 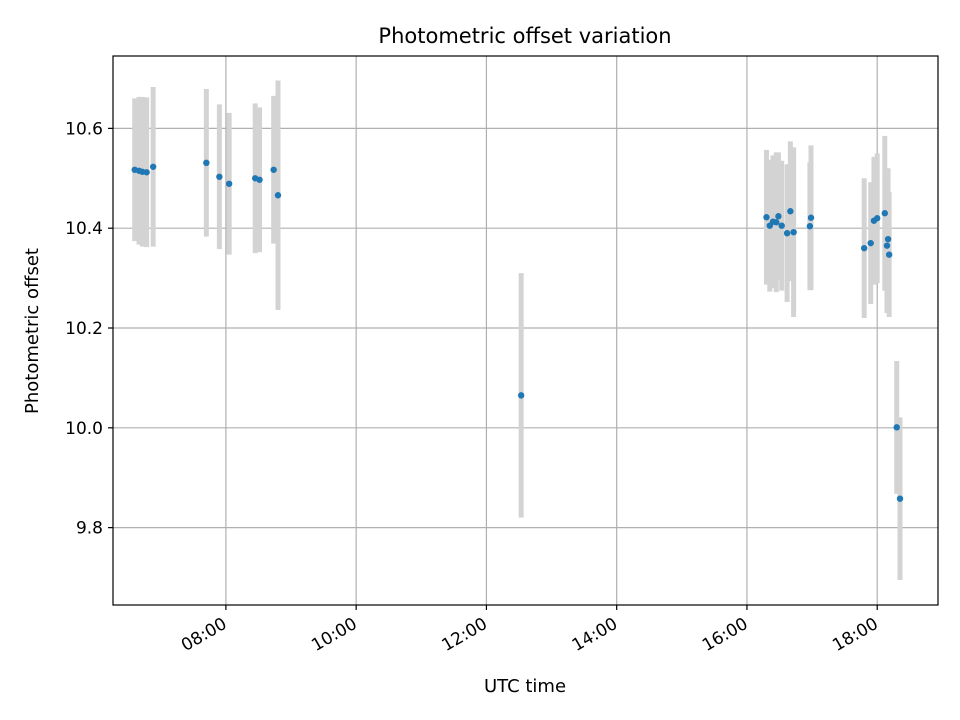 What do you see at coordinates (524, 36) in the screenshot?
I see `chart-title: Photometric offset variation` at bounding box center [524, 36].